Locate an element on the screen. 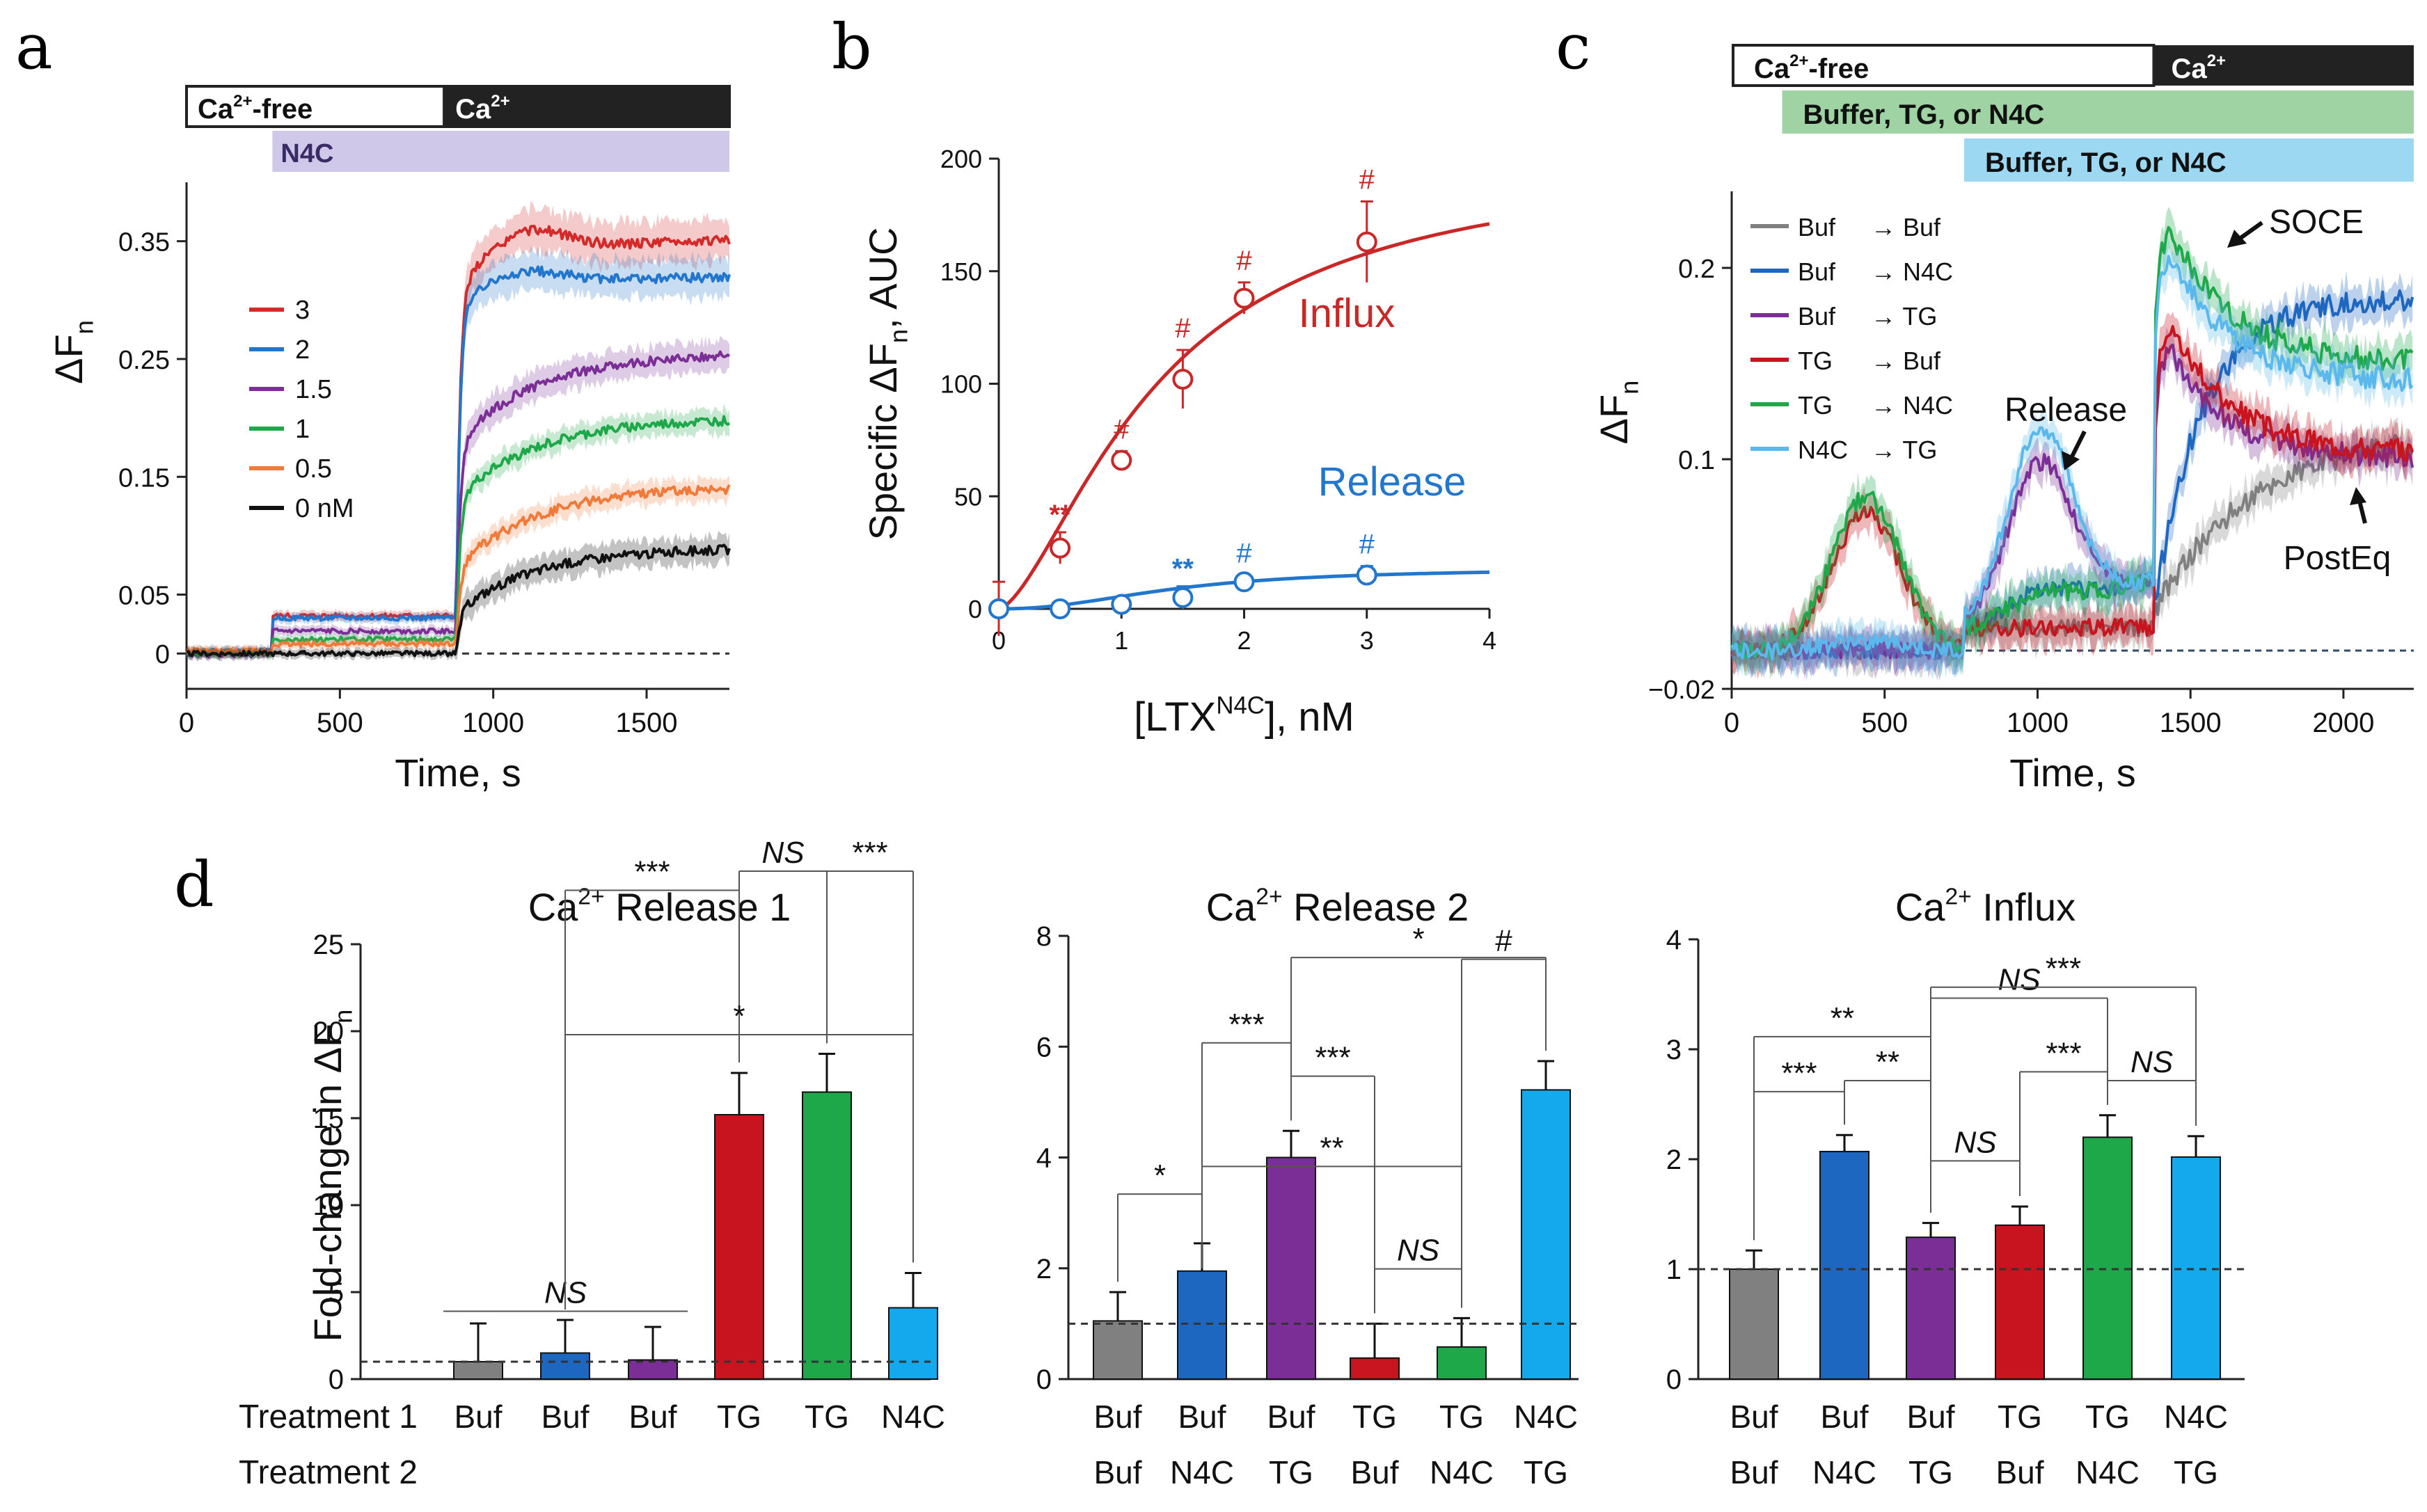 This screenshot has width=2427, height=1512. sig-label: * is located at coordinates (1160, 1176).